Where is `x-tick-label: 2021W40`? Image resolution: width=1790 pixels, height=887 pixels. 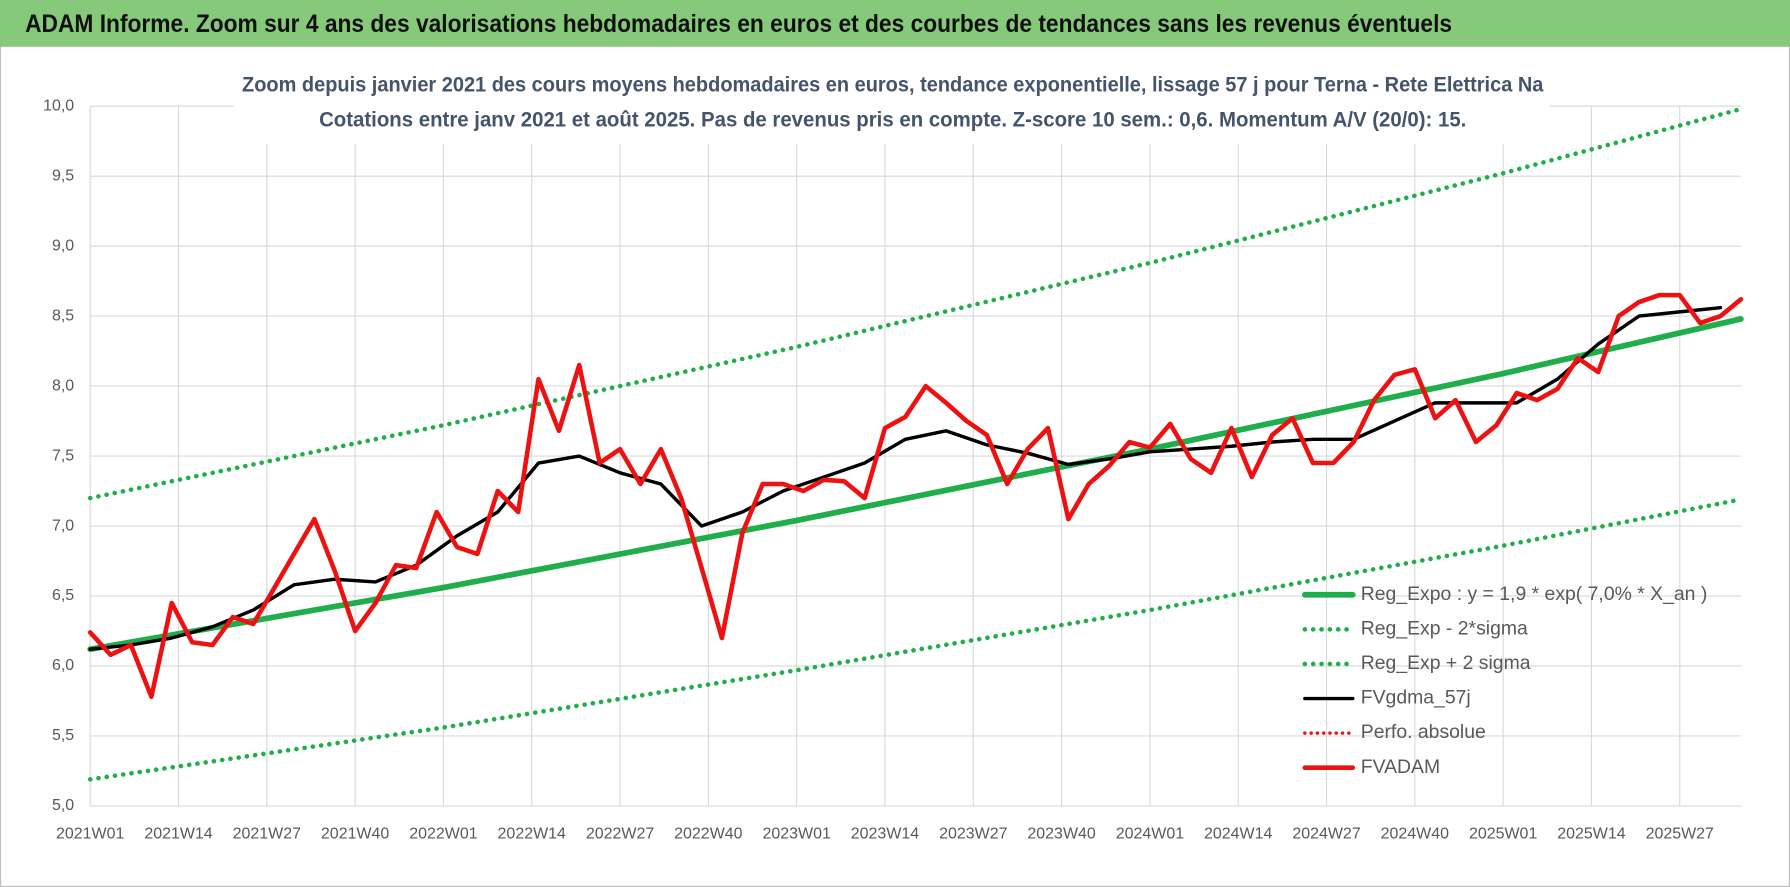 x-tick-label: 2021W40 is located at coordinates (355, 834).